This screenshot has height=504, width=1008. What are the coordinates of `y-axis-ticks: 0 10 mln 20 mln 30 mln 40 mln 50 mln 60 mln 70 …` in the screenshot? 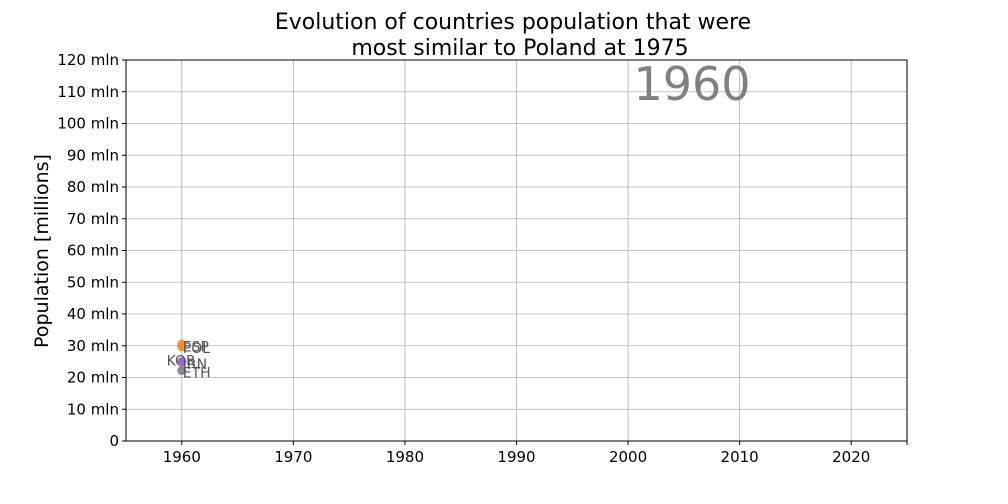 It's located at (91, 250).